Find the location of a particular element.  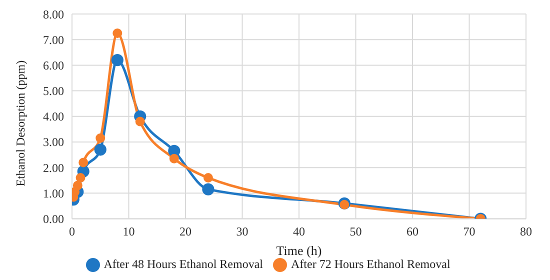

x-tick-label: 10 is located at coordinates (128, 231).